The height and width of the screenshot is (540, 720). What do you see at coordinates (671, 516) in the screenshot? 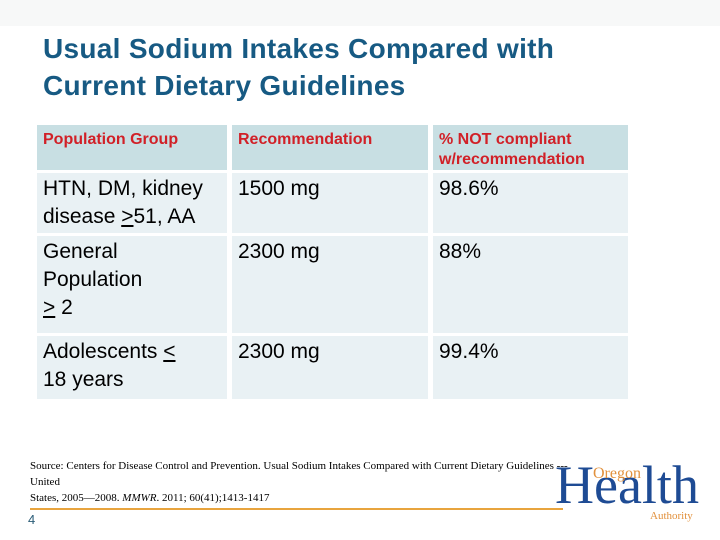
I see `logo-authority-text: Authority` at bounding box center [671, 516].